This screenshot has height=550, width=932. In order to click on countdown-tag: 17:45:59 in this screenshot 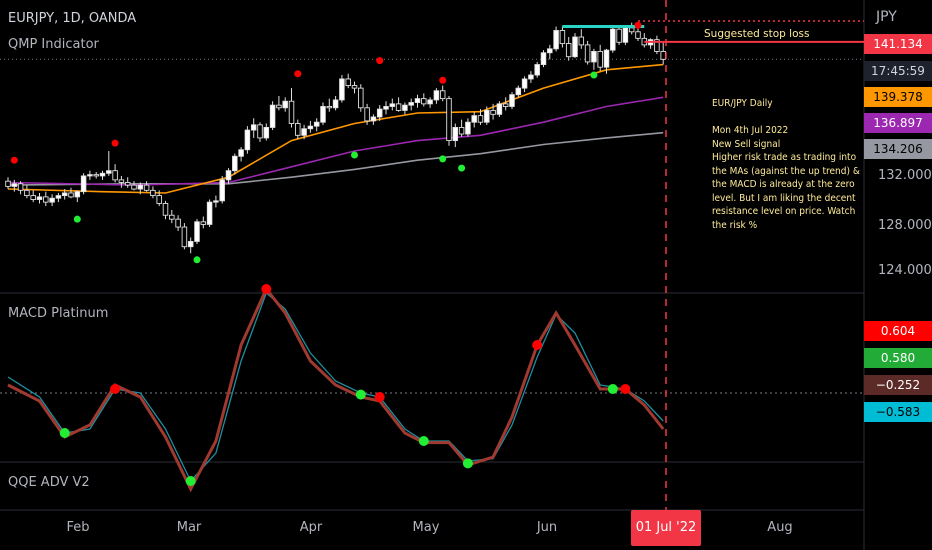, I will do `click(898, 71)`.